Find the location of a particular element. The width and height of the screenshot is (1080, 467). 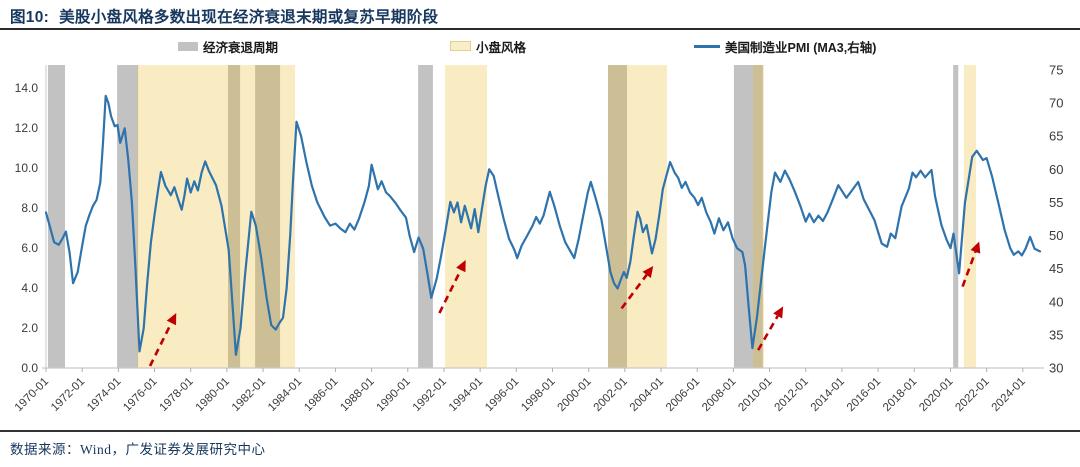

right-tick-label: 50 is located at coordinates (1056, 235).